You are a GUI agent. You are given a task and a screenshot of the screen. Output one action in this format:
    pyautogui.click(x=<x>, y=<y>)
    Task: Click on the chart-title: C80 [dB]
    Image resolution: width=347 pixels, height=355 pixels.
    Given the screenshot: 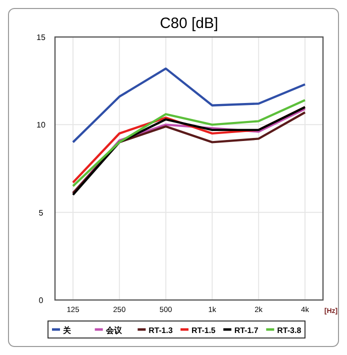 What is the action you would take?
    pyautogui.click(x=189, y=23)
    